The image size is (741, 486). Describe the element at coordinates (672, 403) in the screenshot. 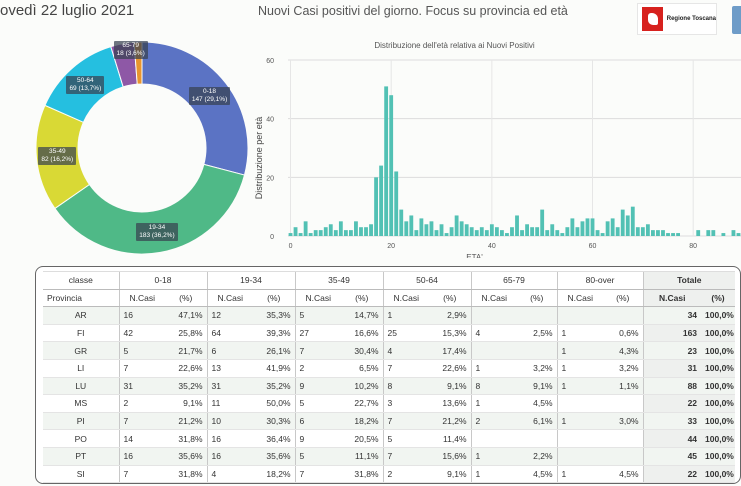

I see `cases-cell: 22` at that location.